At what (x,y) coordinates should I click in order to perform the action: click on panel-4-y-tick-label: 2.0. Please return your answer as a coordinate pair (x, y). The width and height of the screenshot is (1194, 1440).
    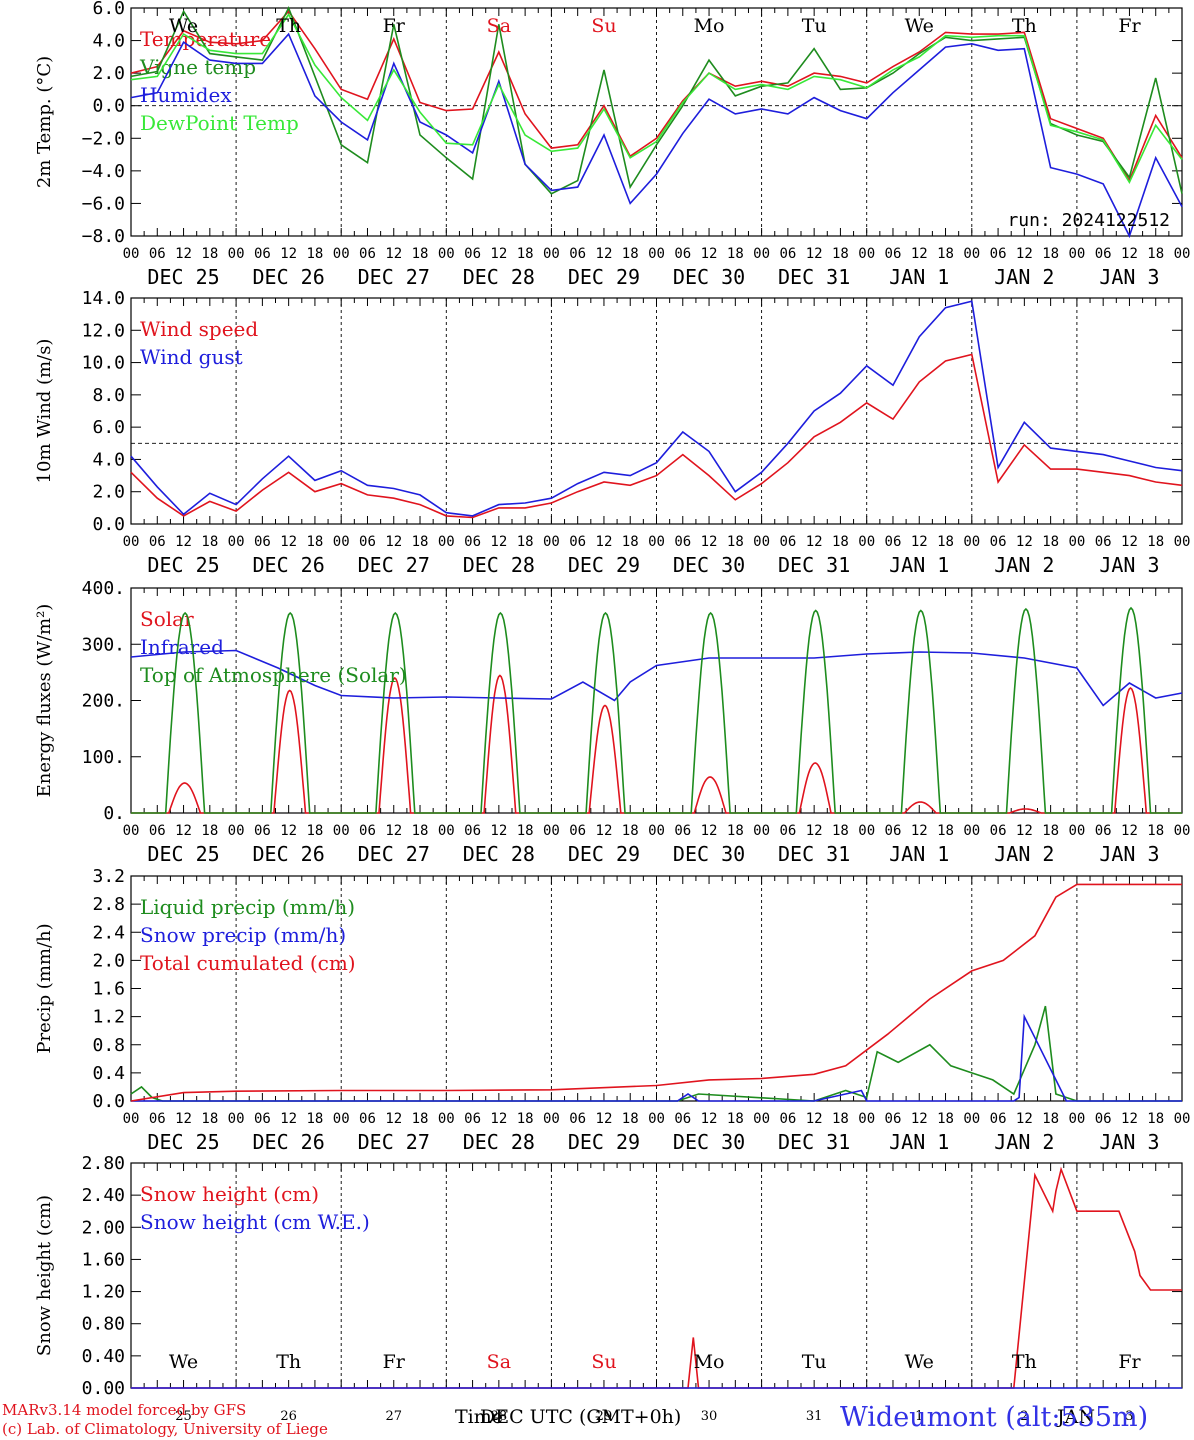
    Looking at the image, I should click on (108, 960).